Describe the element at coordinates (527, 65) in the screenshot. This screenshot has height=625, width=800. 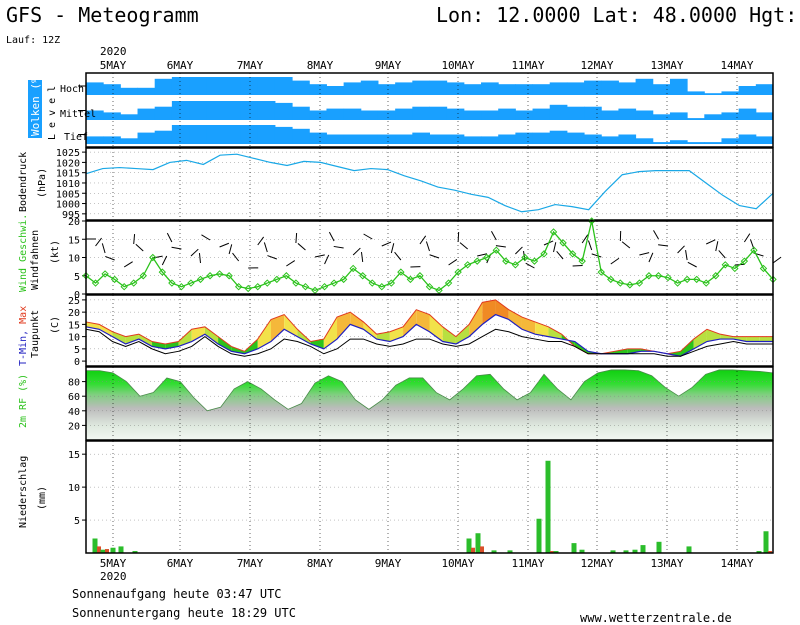
I see `x-tick-label-top: 11MAY` at that location.